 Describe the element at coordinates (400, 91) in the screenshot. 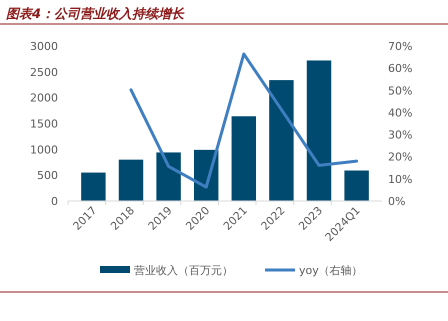

I see `y2-tick-label: 50%` at that location.